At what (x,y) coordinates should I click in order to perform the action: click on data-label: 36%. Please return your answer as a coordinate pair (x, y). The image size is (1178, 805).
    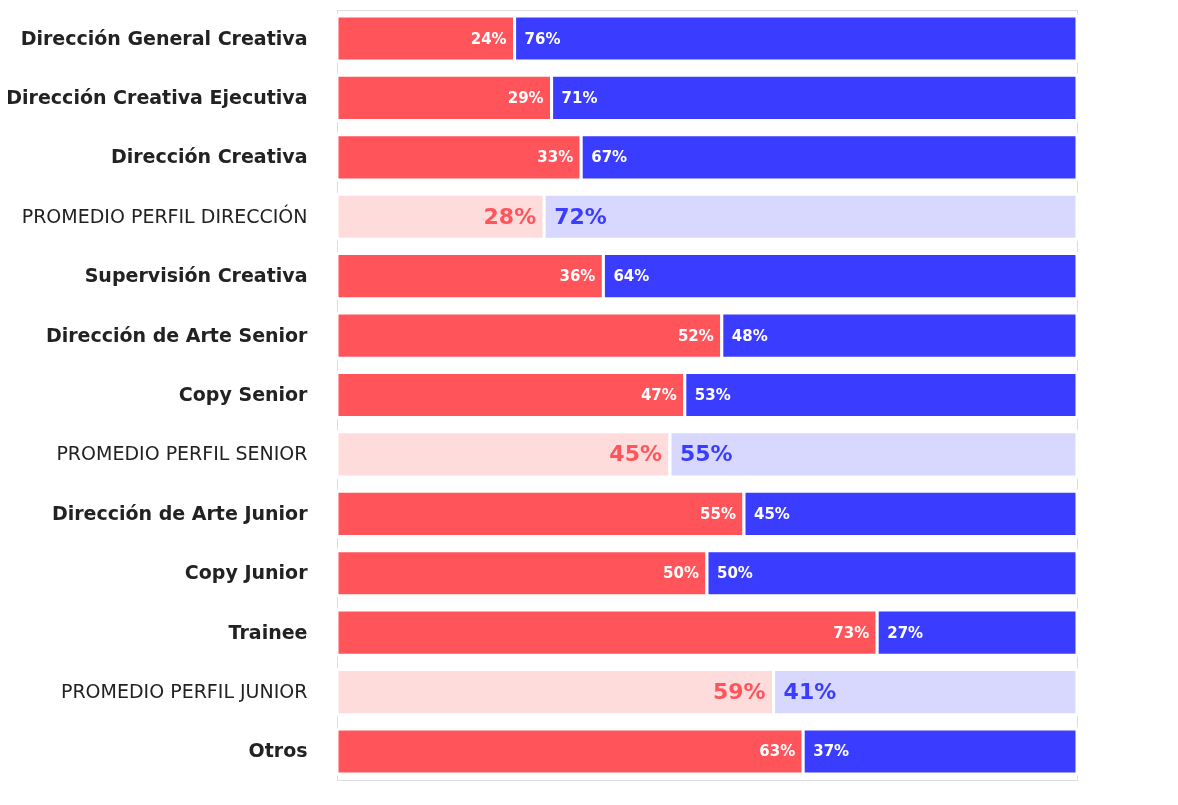
    Looking at the image, I should click on (577, 276).